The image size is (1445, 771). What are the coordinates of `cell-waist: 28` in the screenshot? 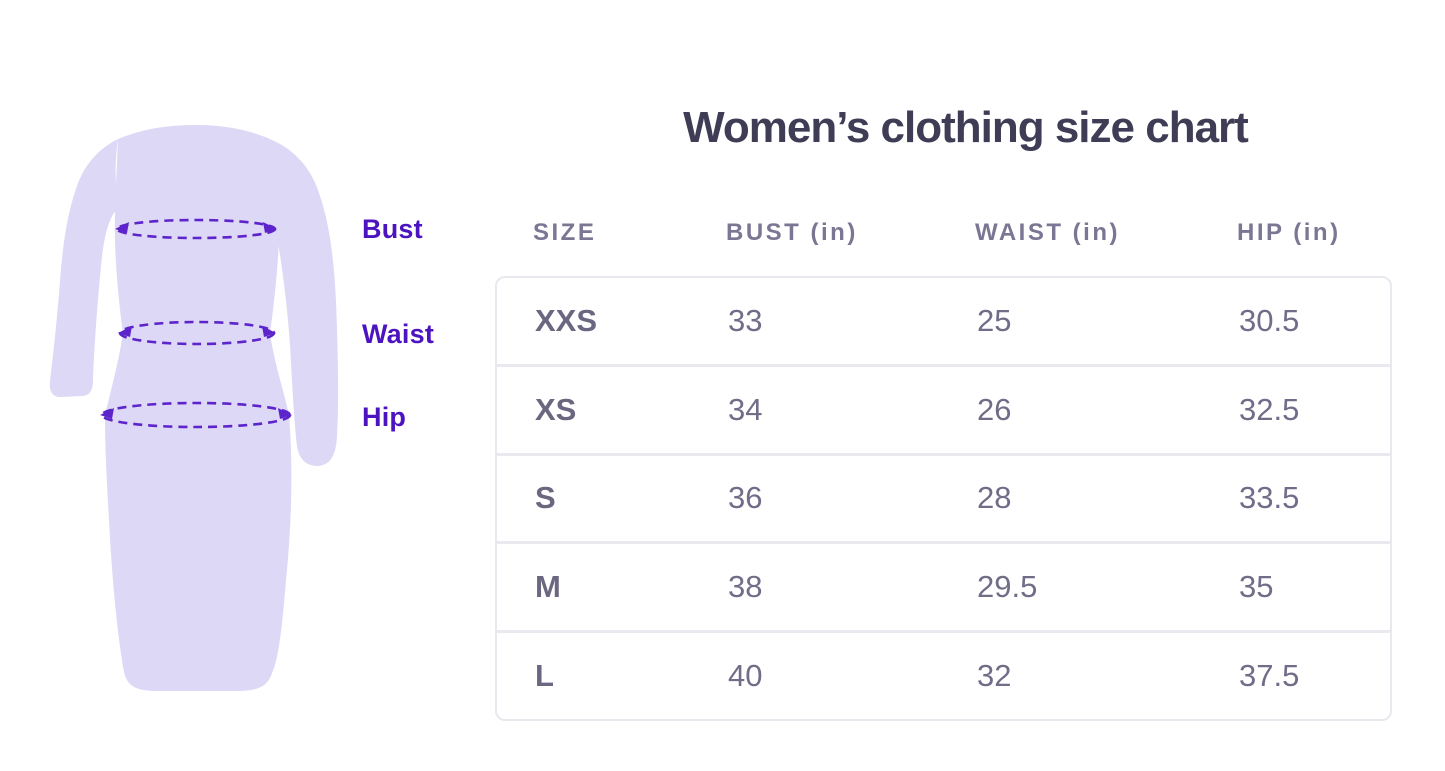 It's located at (994, 498).